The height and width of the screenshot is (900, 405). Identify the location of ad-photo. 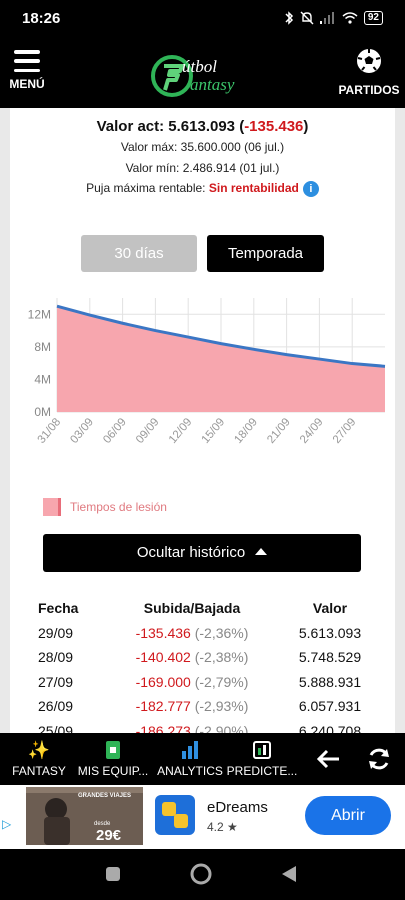
(84, 816).